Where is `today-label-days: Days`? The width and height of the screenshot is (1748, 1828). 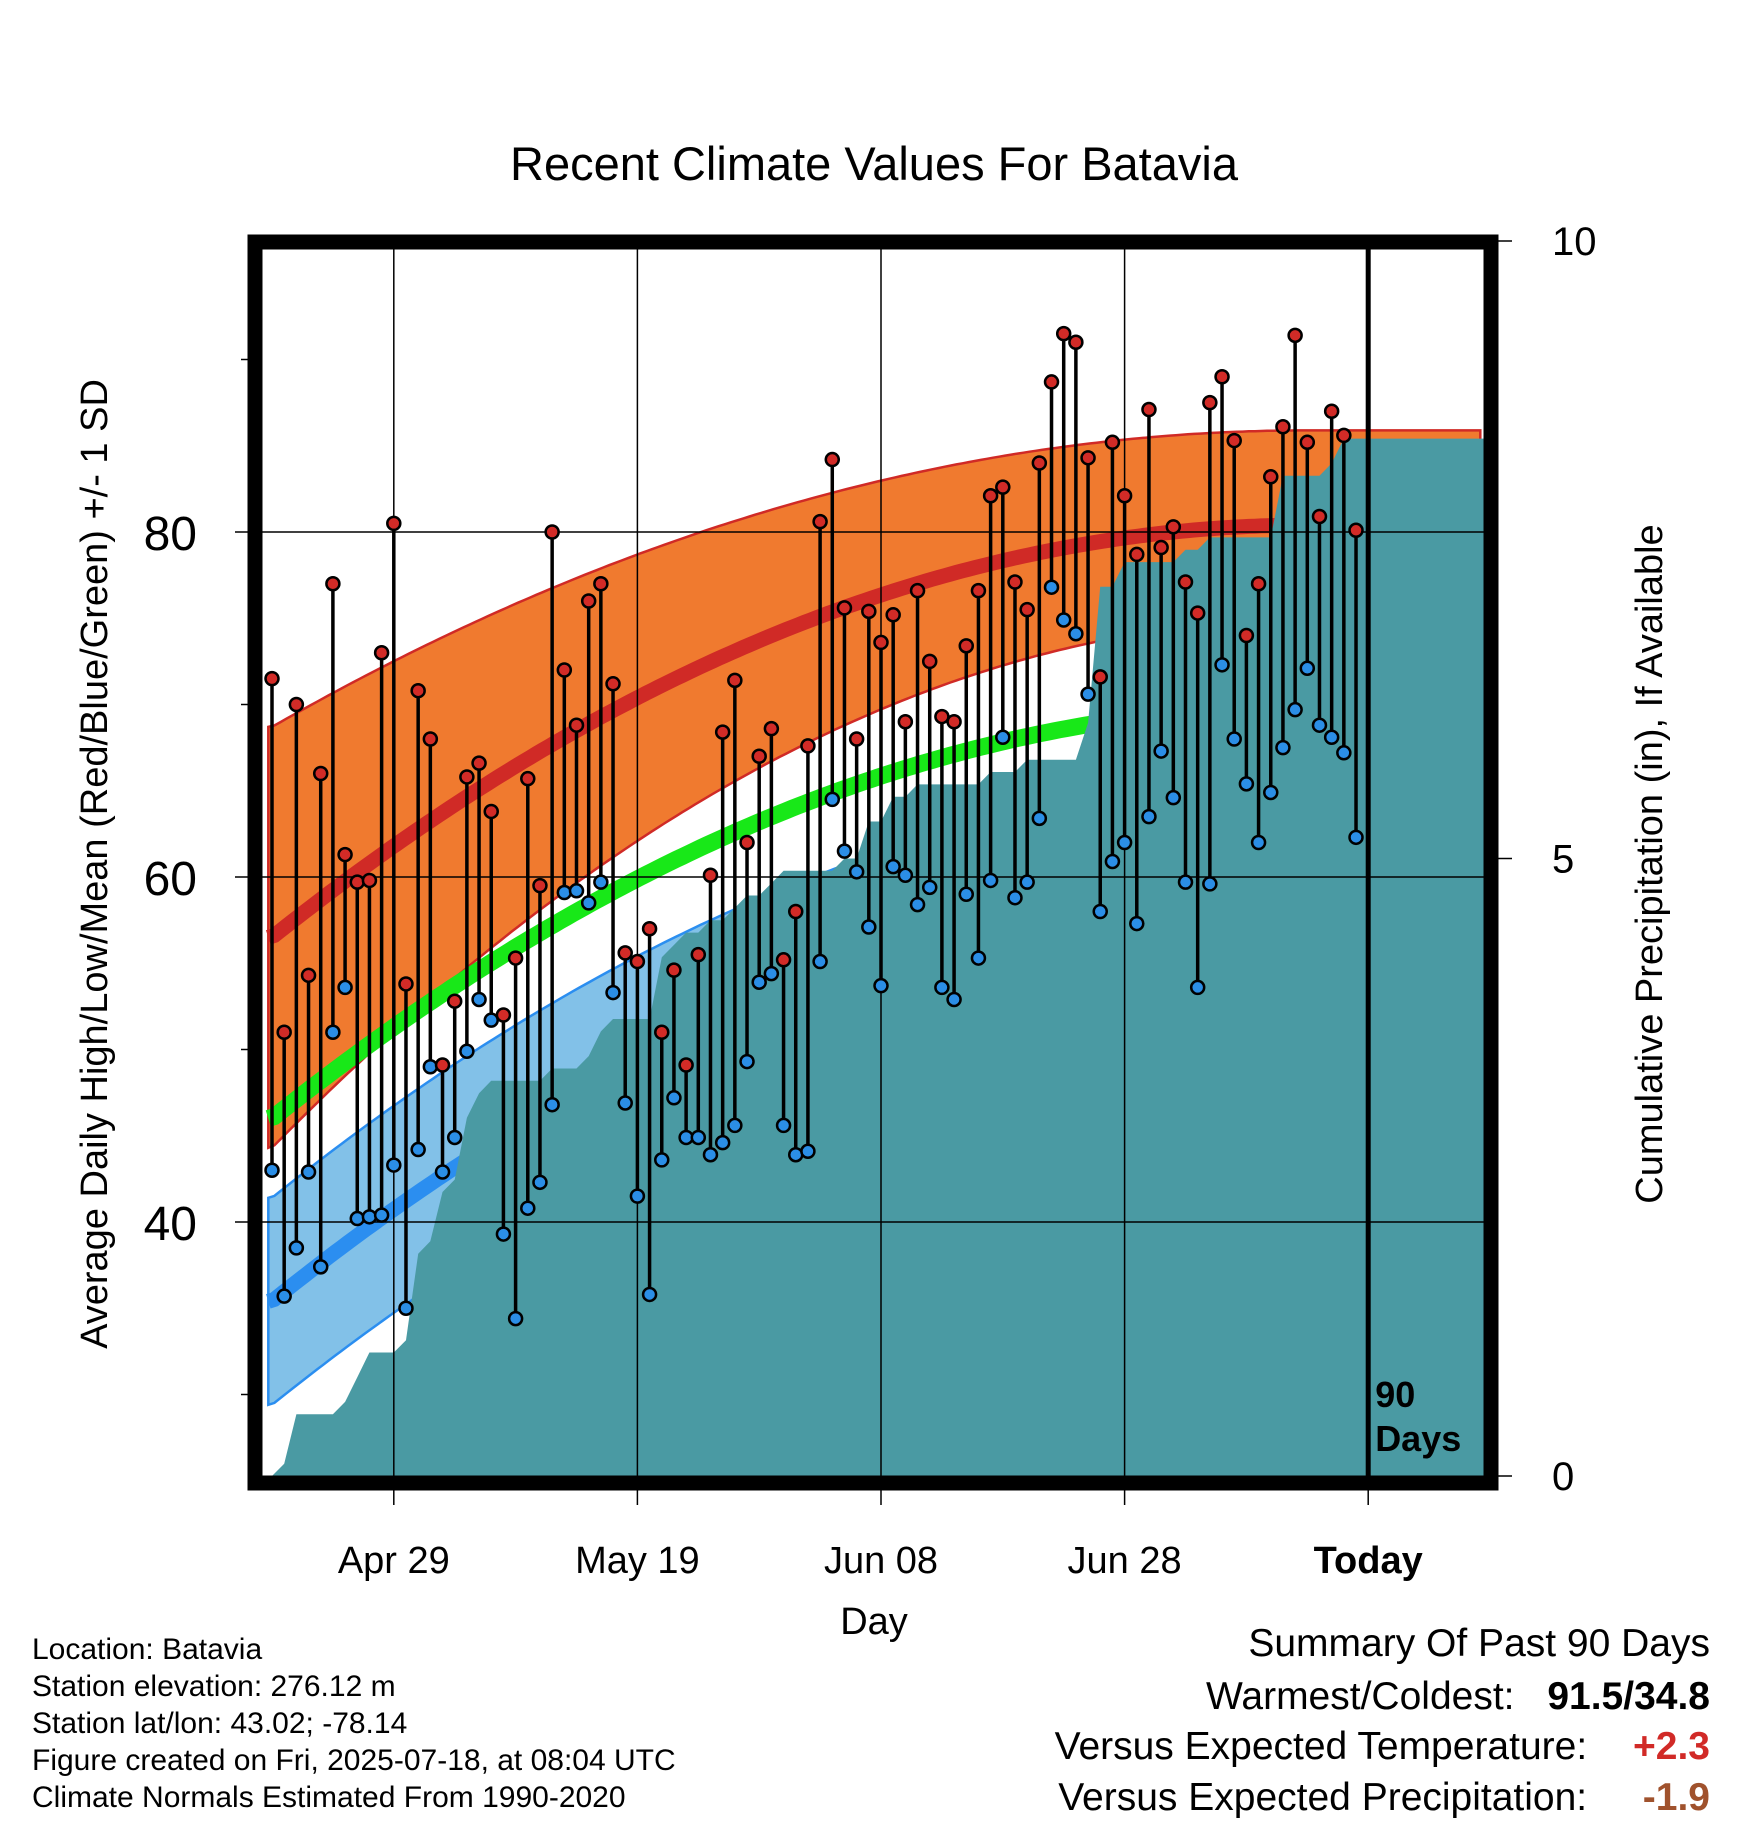 today-label-days: Days is located at coordinates (1418, 1438).